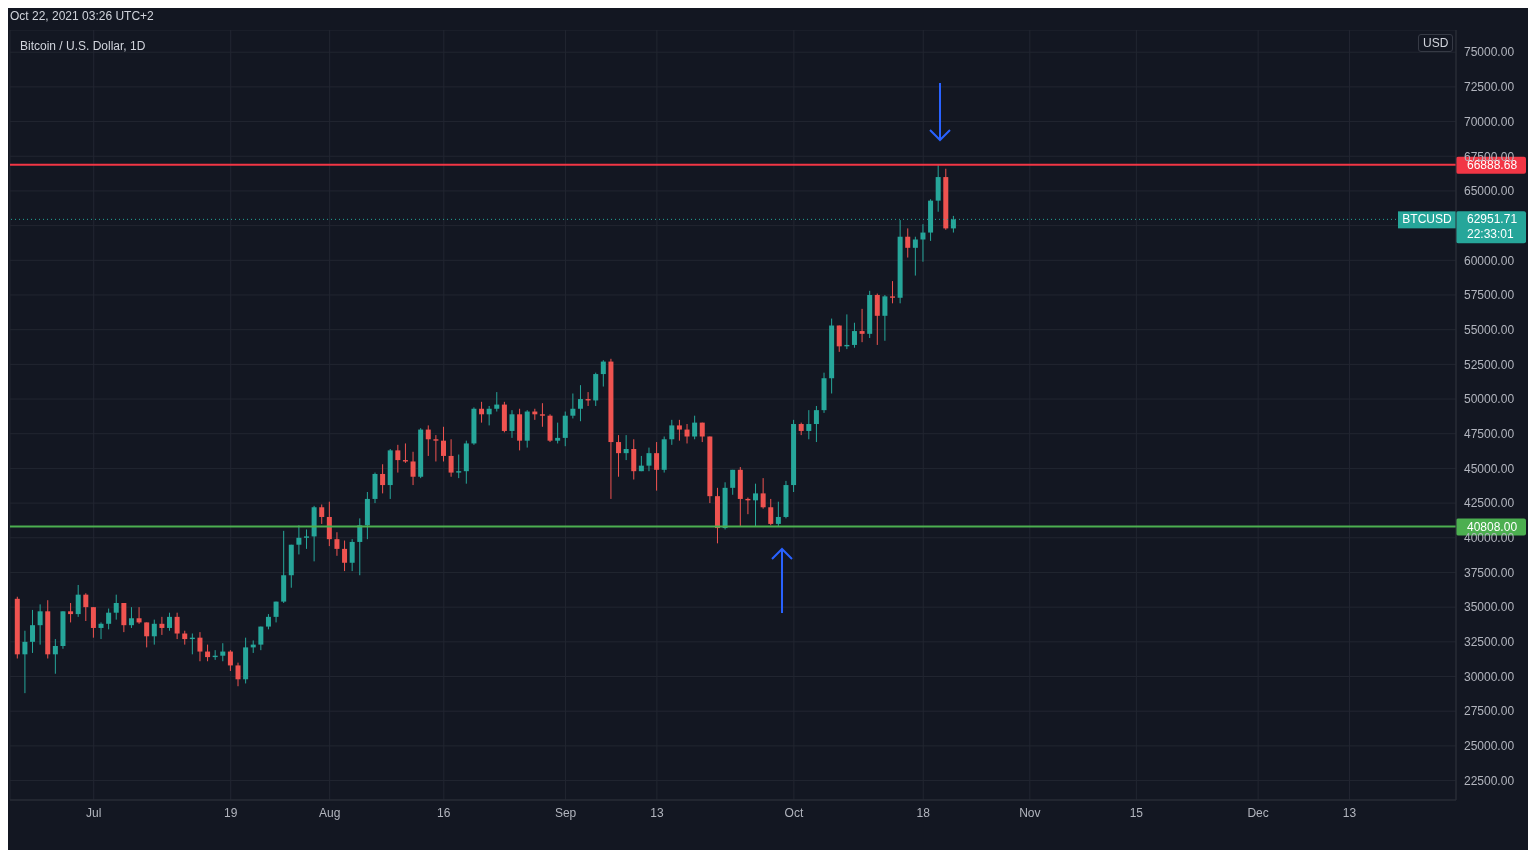 The width and height of the screenshot is (1536, 858). I want to click on y-tick-label: 37500.00, so click(1489, 572).